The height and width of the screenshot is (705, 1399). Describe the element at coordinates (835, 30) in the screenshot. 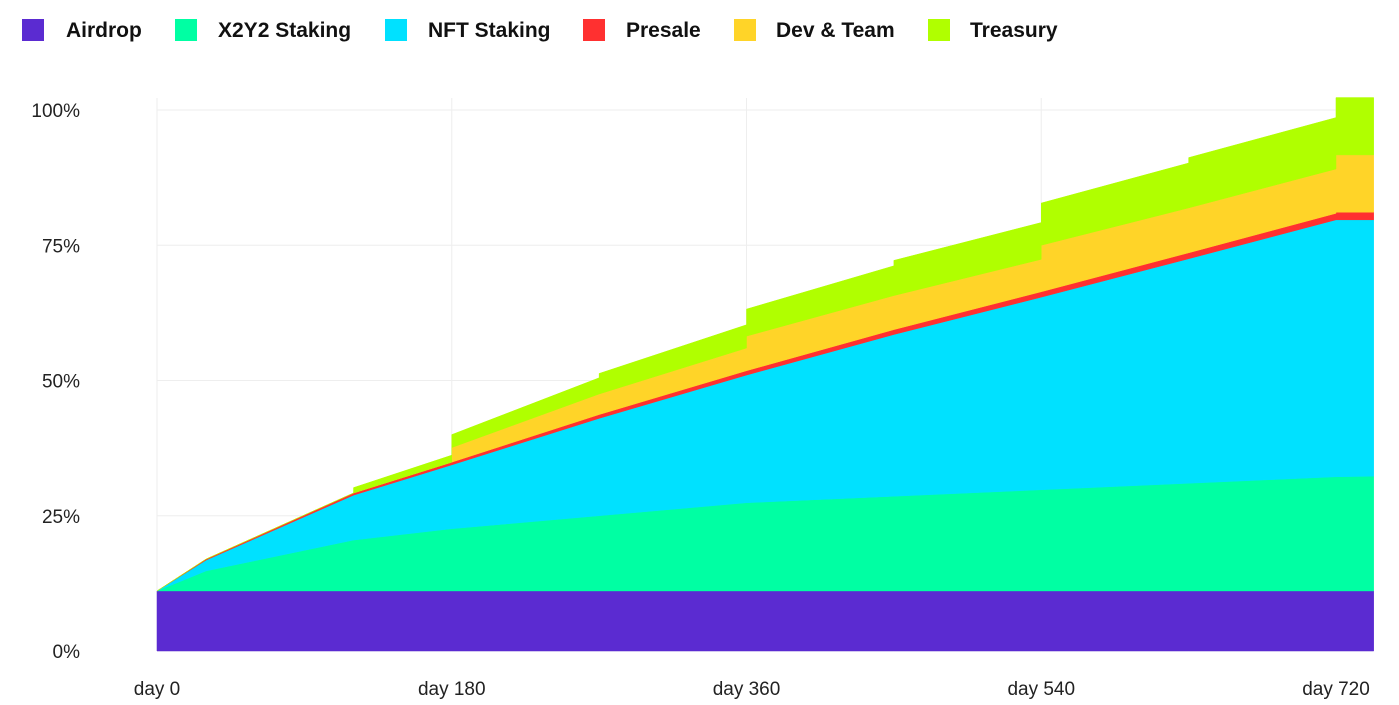

I see `legend-label-dev-team: Dev & Team` at that location.